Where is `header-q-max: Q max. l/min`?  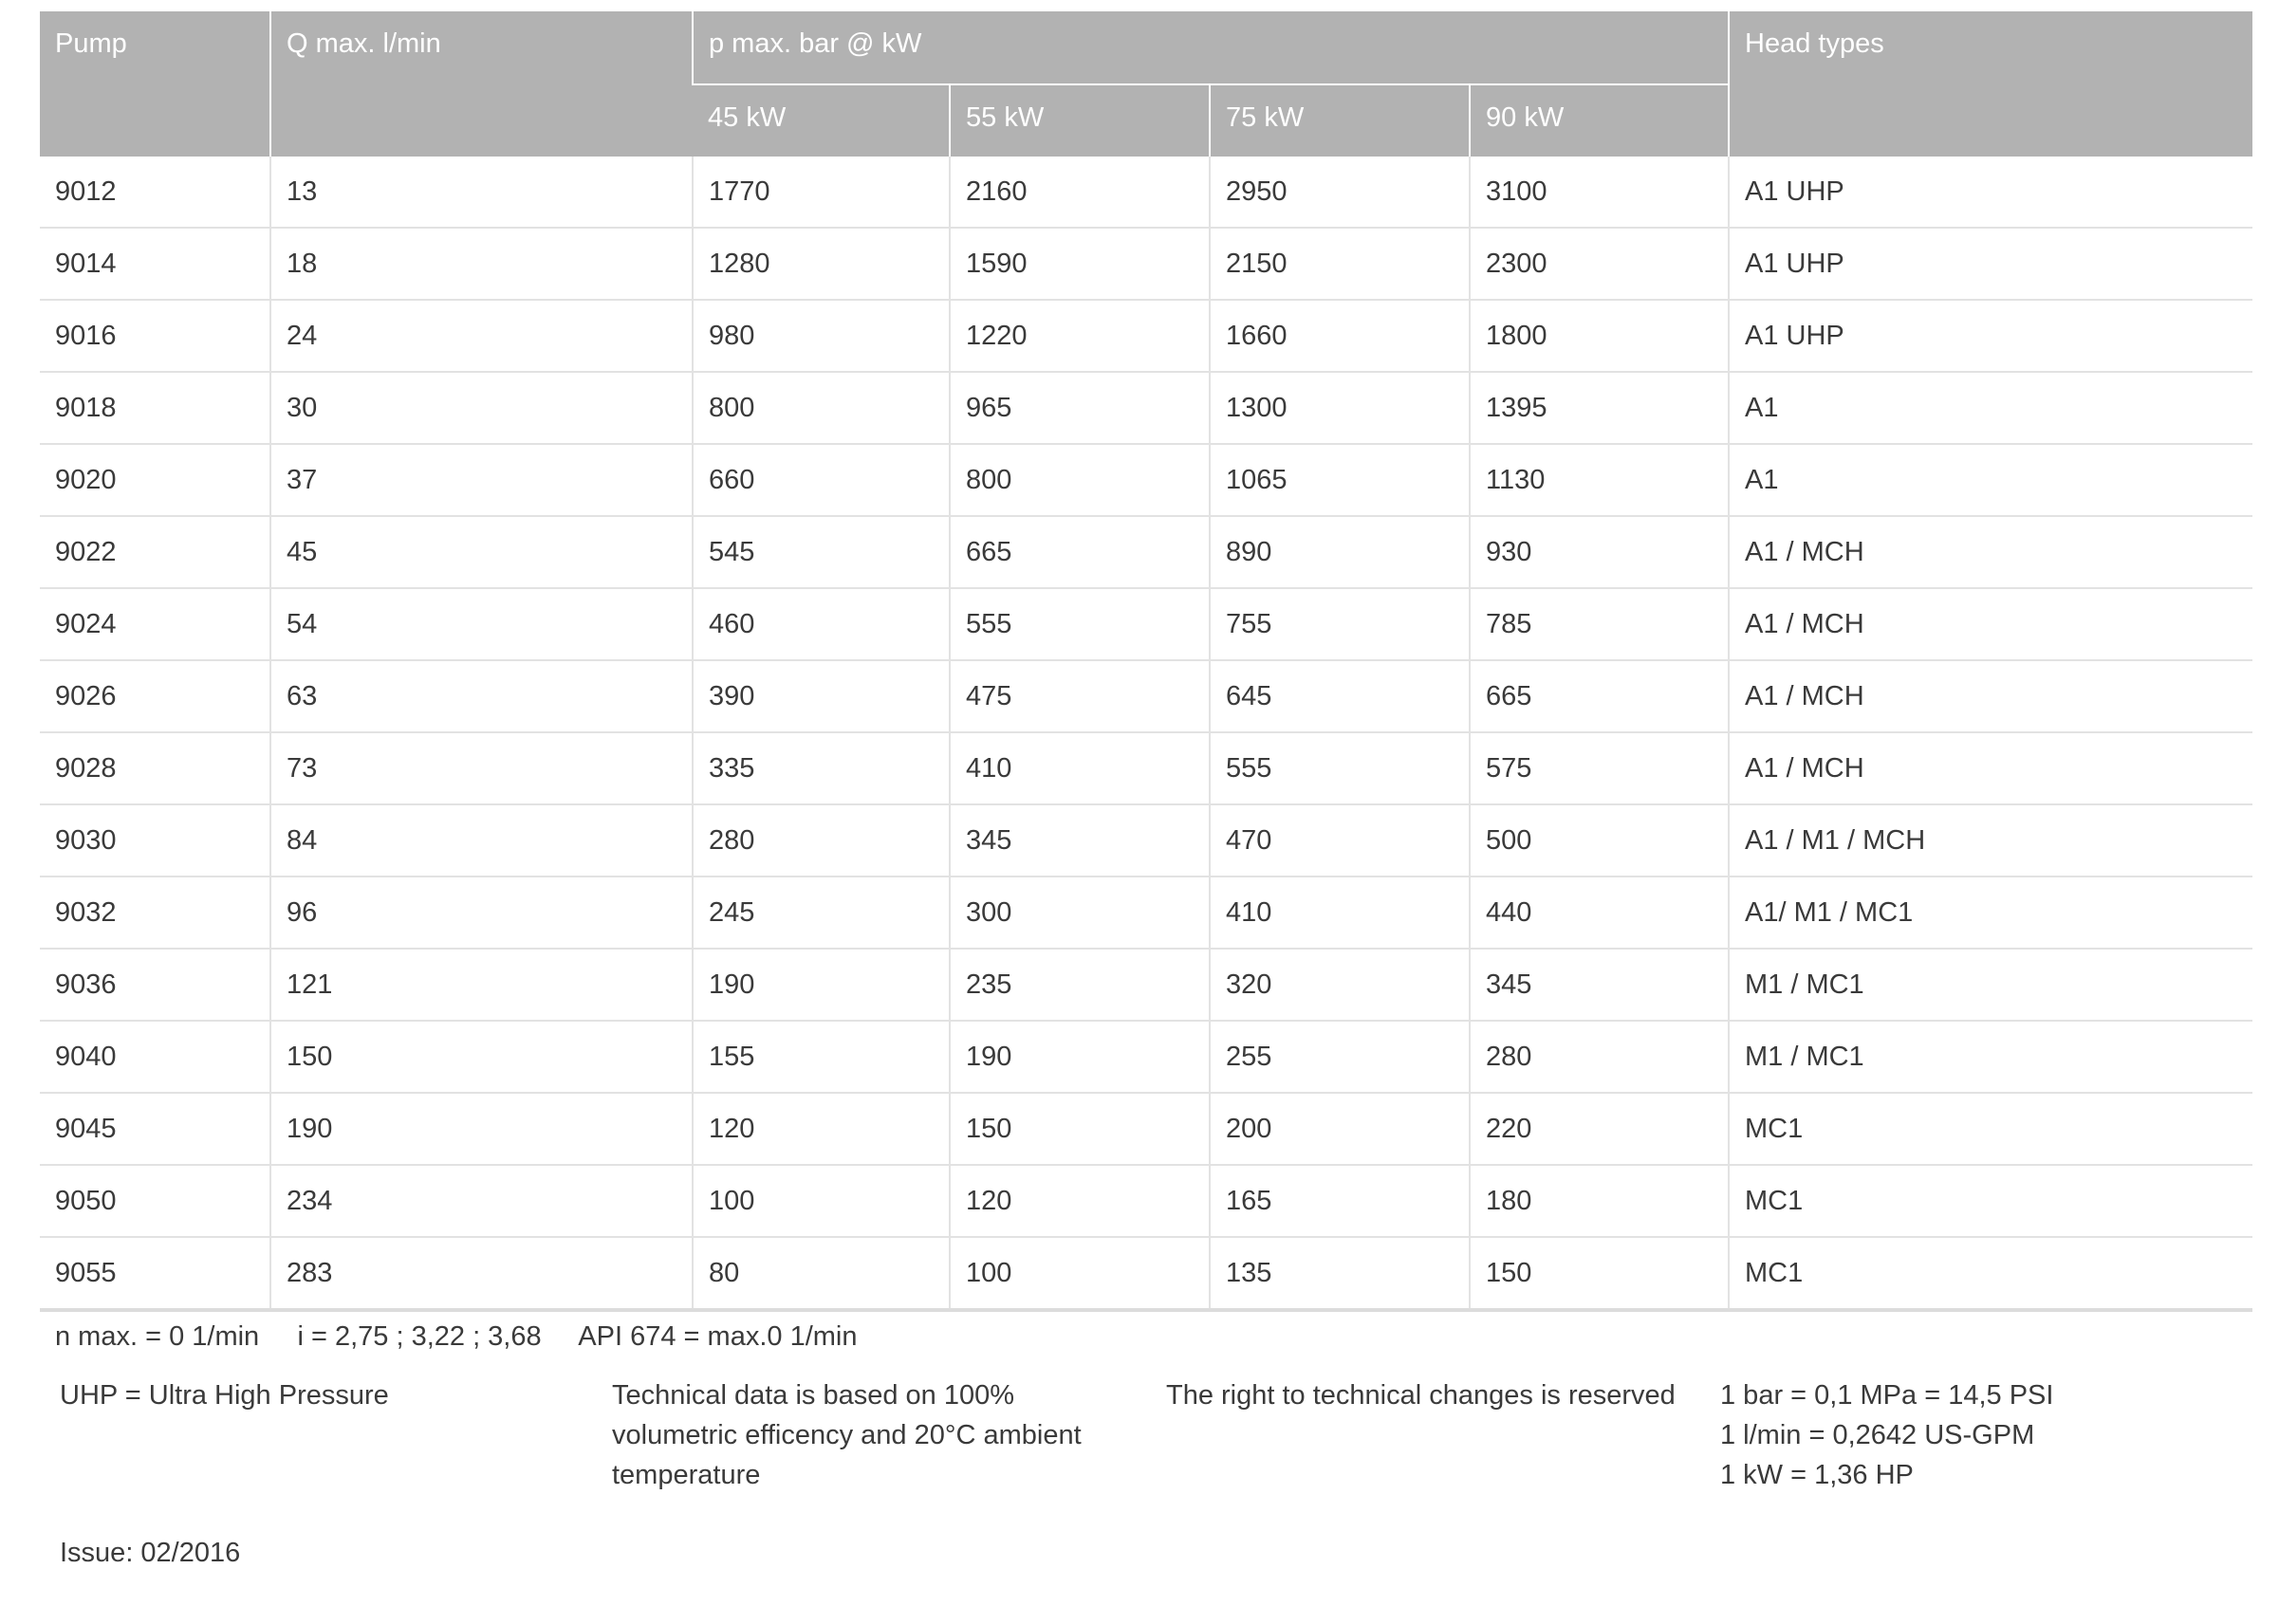
header-q-max: Q max. l/min is located at coordinates (481, 84).